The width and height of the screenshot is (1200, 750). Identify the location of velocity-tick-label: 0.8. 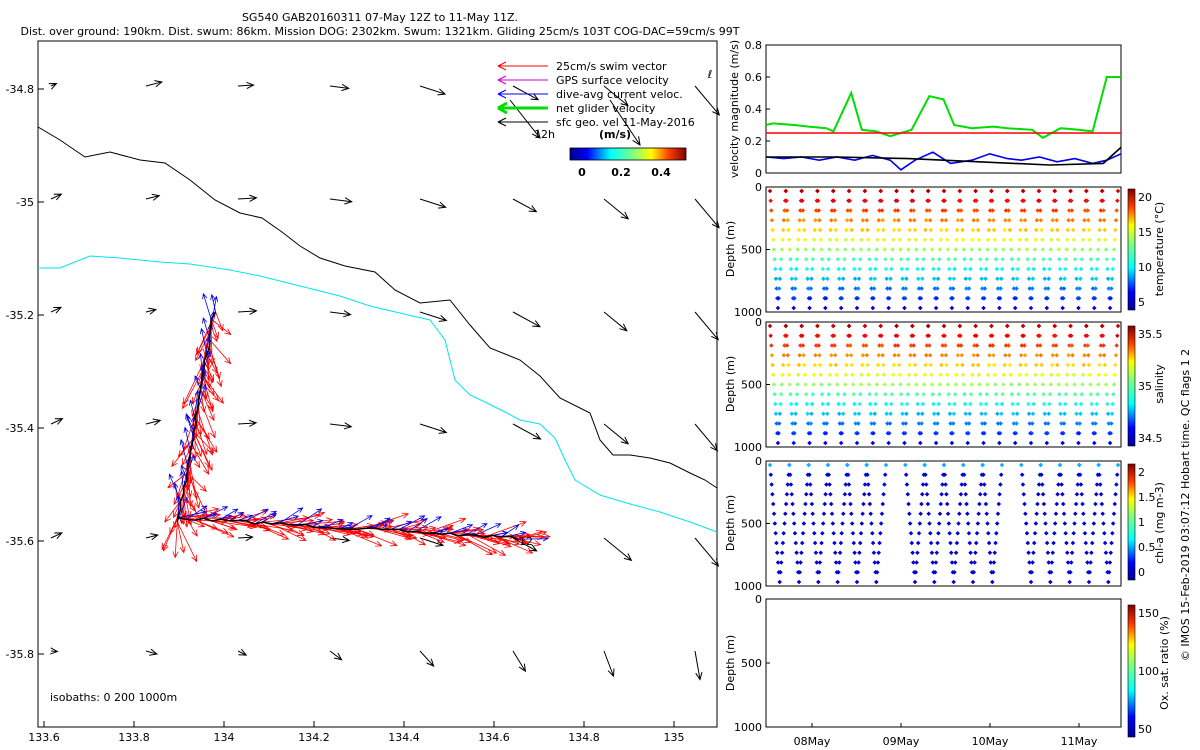
(754, 45).